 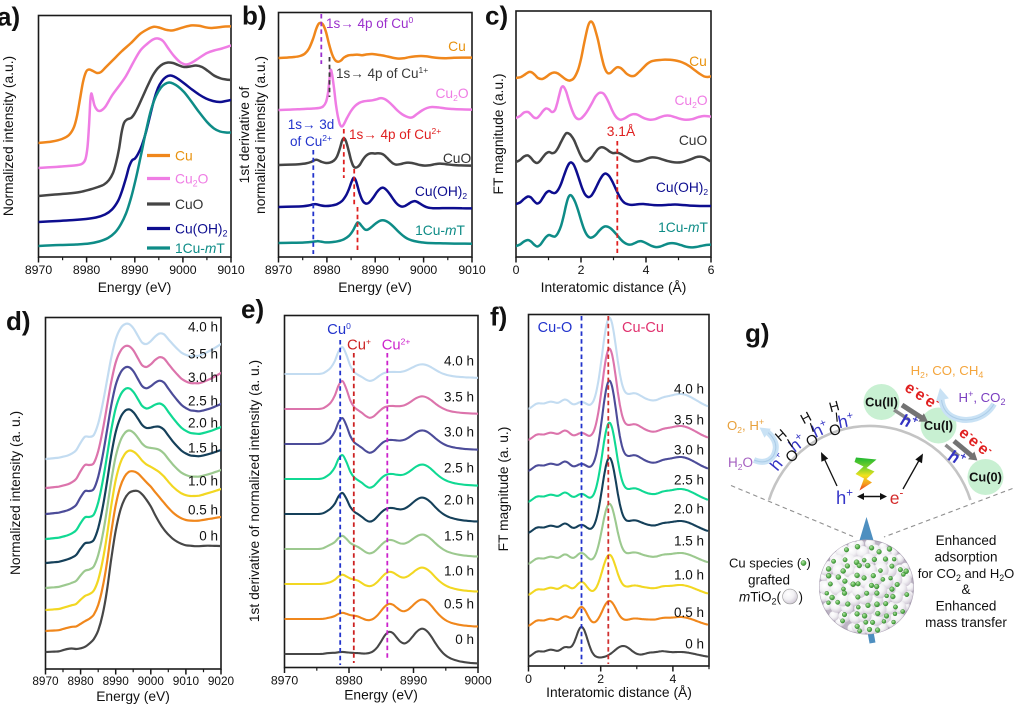 What do you see at coordinates (498, 134) in the screenshot?
I see `svg-text: FT magnitude (a.u.)` at bounding box center [498, 134].